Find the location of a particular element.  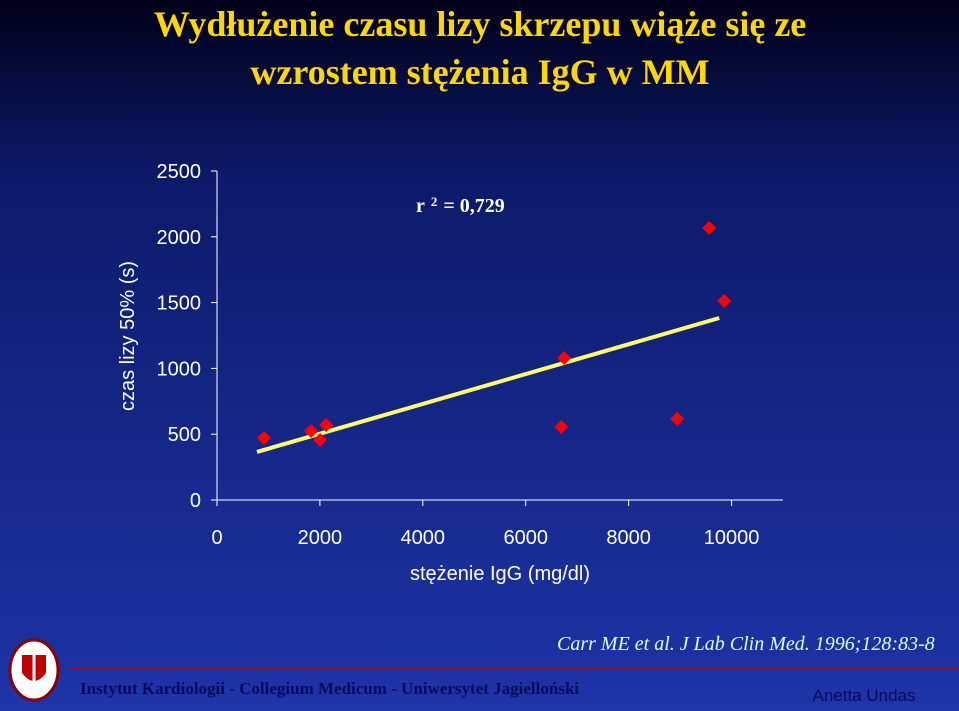

x-tick-label: 2000 is located at coordinates (320, 538).